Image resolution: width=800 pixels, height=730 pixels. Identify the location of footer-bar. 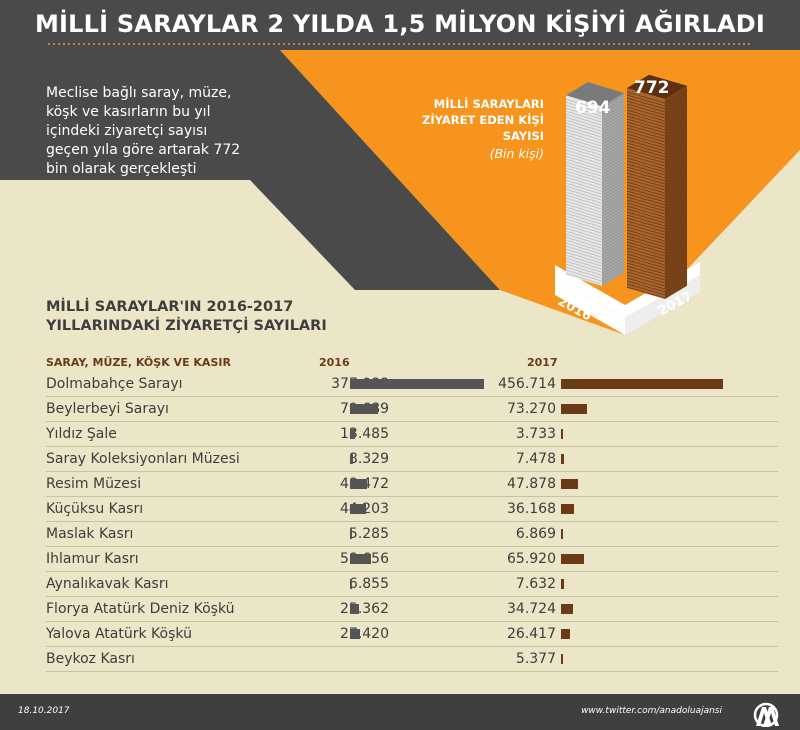
(400, 712).